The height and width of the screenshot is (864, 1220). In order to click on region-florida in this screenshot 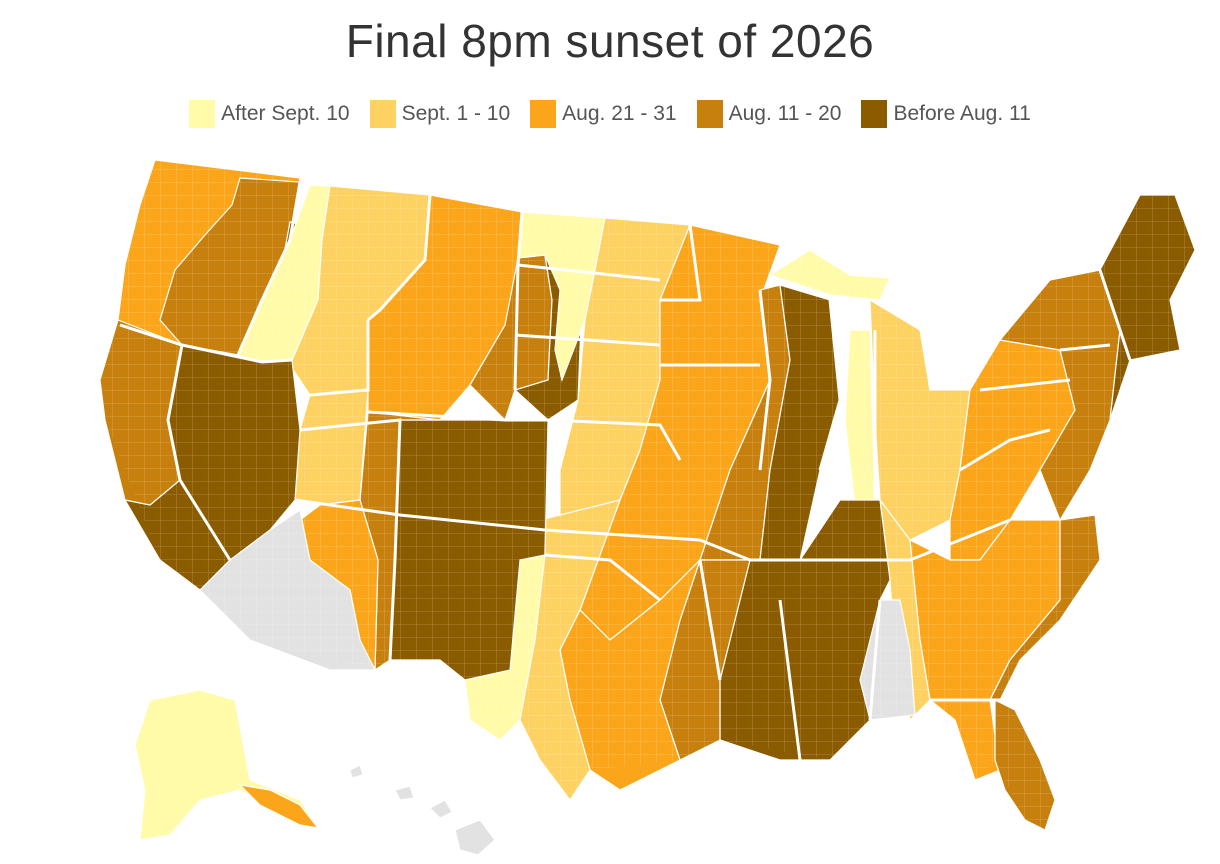, I will do `click(1025, 765)`.